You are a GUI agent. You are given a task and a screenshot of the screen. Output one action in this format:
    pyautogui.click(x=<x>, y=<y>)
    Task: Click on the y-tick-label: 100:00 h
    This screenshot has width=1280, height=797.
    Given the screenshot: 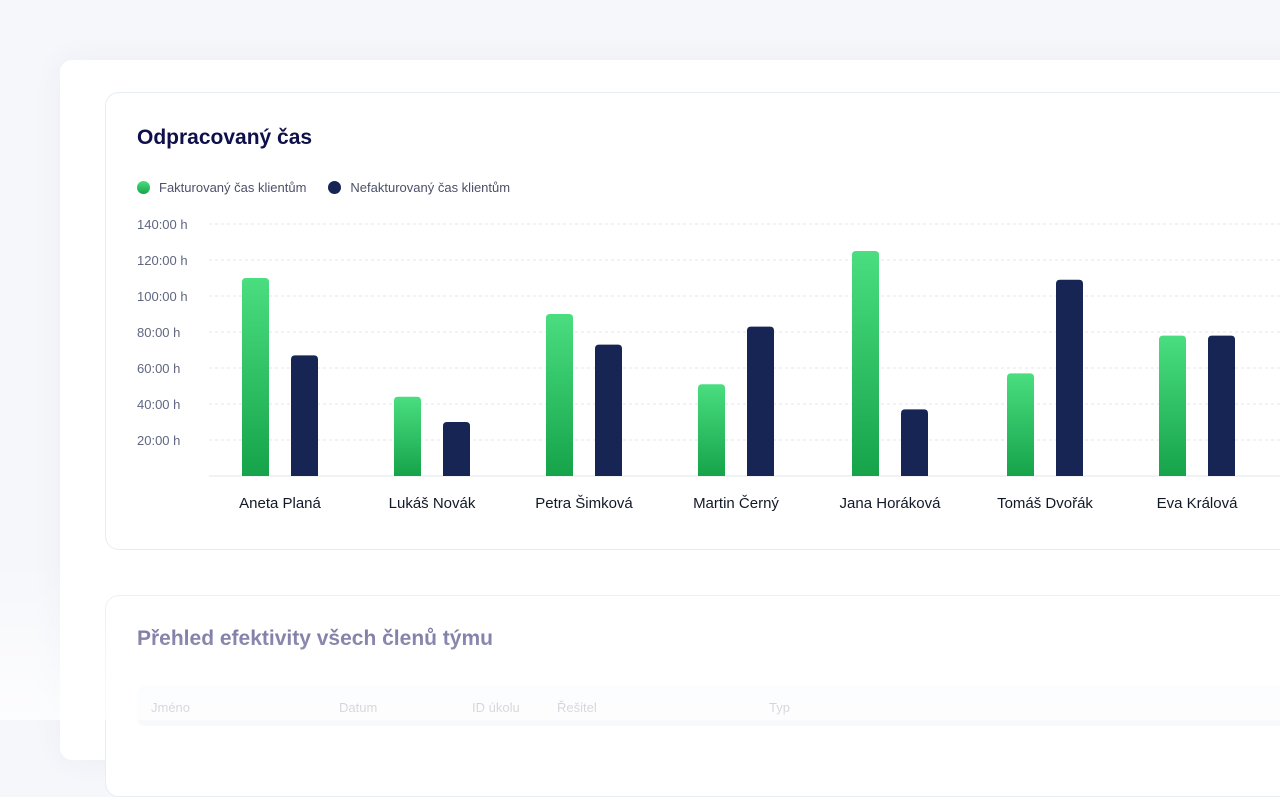 What is the action you would take?
    pyautogui.click(x=162, y=296)
    